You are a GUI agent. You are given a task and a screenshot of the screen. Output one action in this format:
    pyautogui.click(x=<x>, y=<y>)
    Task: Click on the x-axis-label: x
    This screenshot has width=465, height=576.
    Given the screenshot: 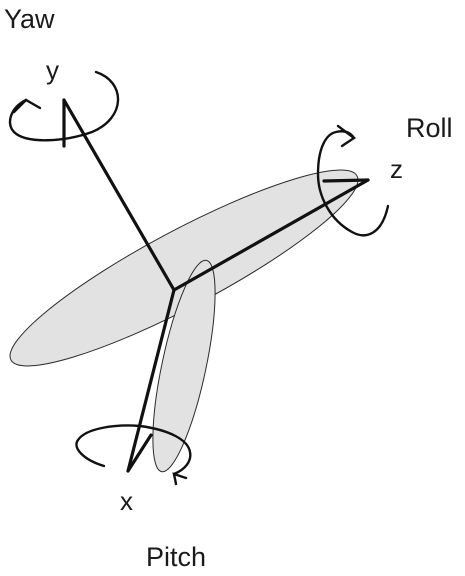 What is the action you would take?
    pyautogui.click(x=126, y=501)
    